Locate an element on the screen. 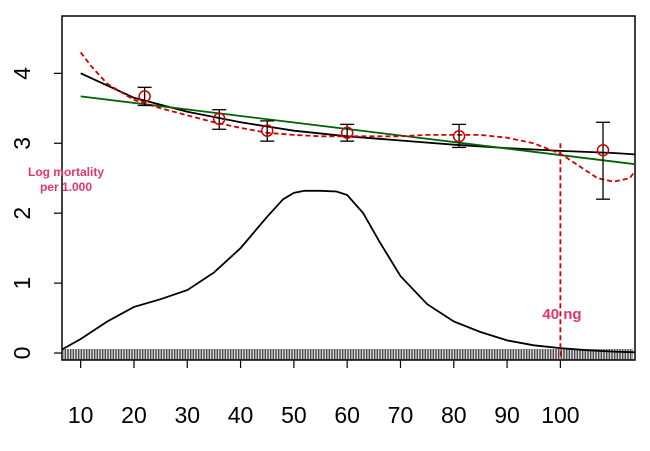 This screenshot has height=451, width=650. x-tick-label-7: 80 is located at coordinates (454, 415).